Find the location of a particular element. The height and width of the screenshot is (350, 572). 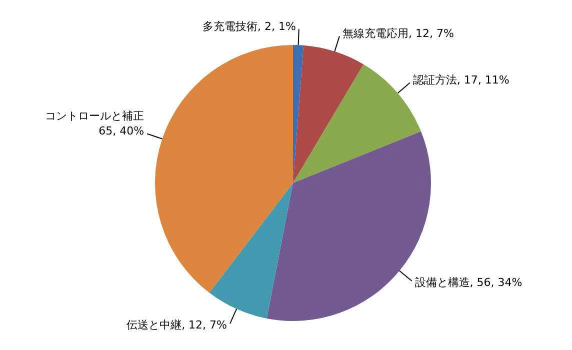

slice-label: 設備と構造, 56, 34% is located at coordinates (468, 282).